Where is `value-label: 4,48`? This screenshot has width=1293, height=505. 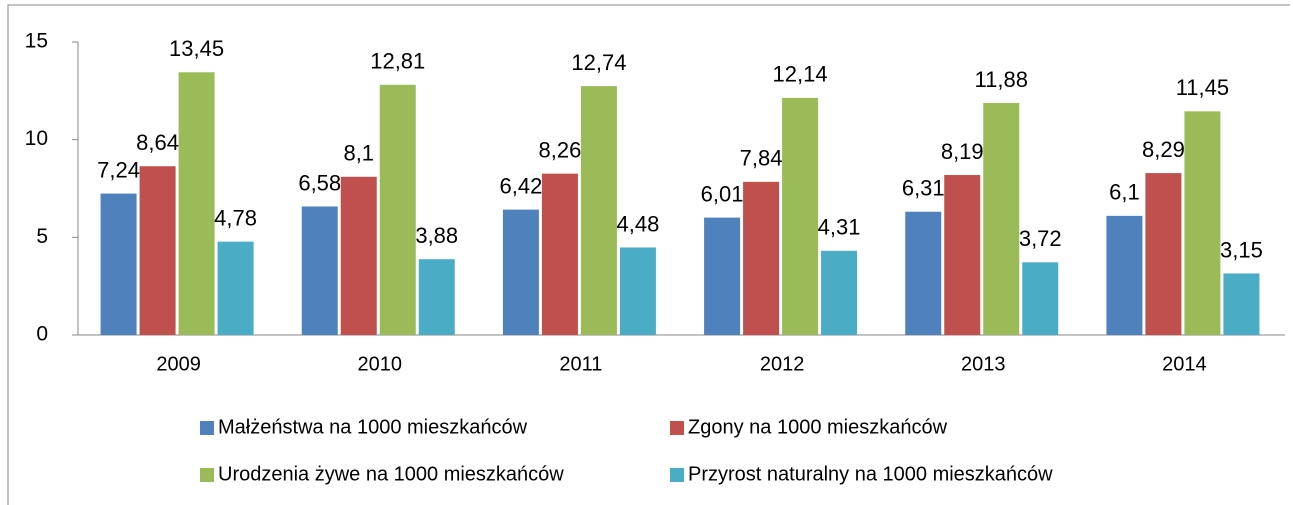 value-label: 4,48 is located at coordinates (638, 223).